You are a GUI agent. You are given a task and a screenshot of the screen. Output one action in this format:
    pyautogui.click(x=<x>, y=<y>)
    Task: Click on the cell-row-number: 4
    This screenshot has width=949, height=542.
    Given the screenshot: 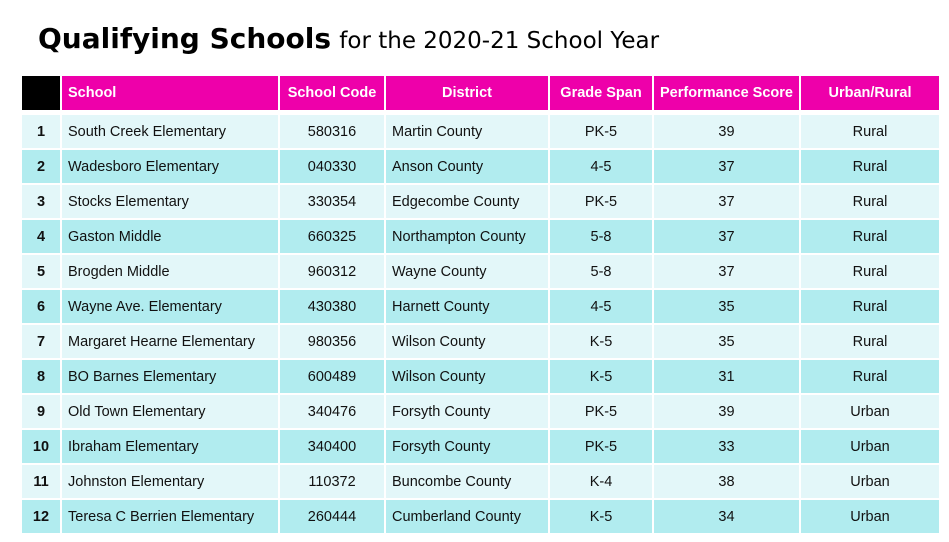 What is the action you would take?
    pyautogui.click(x=41, y=237)
    